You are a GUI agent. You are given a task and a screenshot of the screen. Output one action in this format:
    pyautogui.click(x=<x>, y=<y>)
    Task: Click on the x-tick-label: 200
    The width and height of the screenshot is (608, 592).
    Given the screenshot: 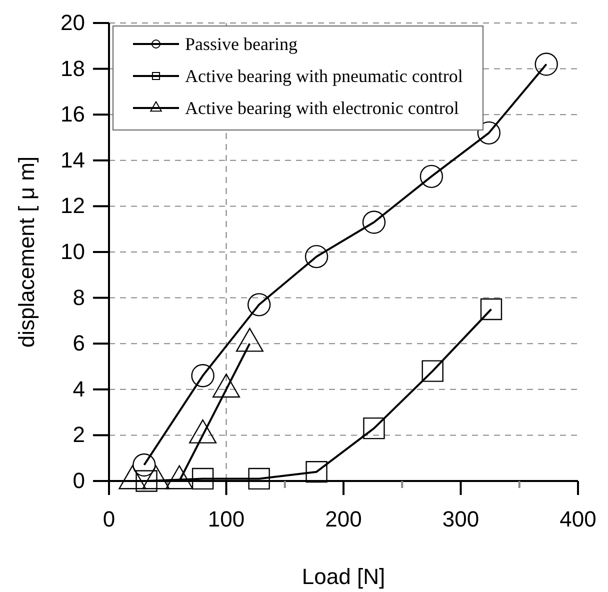 What is the action you would take?
    pyautogui.click(x=343, y=519)
    